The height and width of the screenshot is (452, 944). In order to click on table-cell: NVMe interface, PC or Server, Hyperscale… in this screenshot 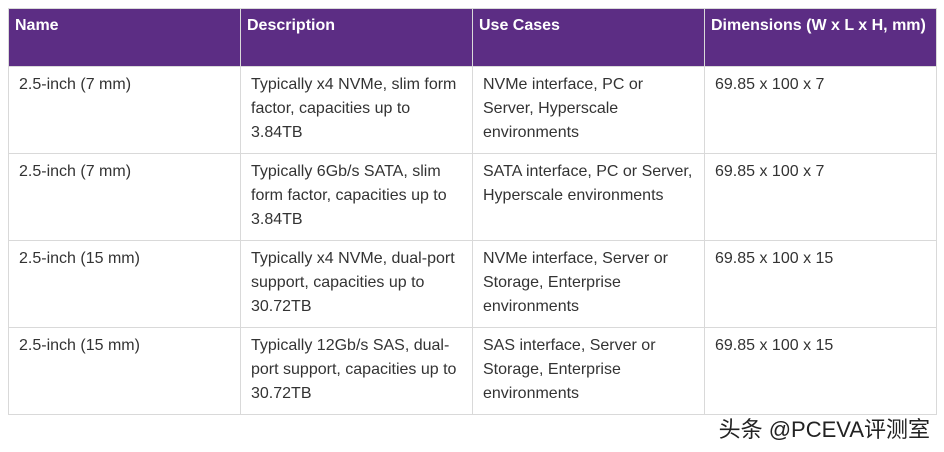, I will do `click(588, 110)`.